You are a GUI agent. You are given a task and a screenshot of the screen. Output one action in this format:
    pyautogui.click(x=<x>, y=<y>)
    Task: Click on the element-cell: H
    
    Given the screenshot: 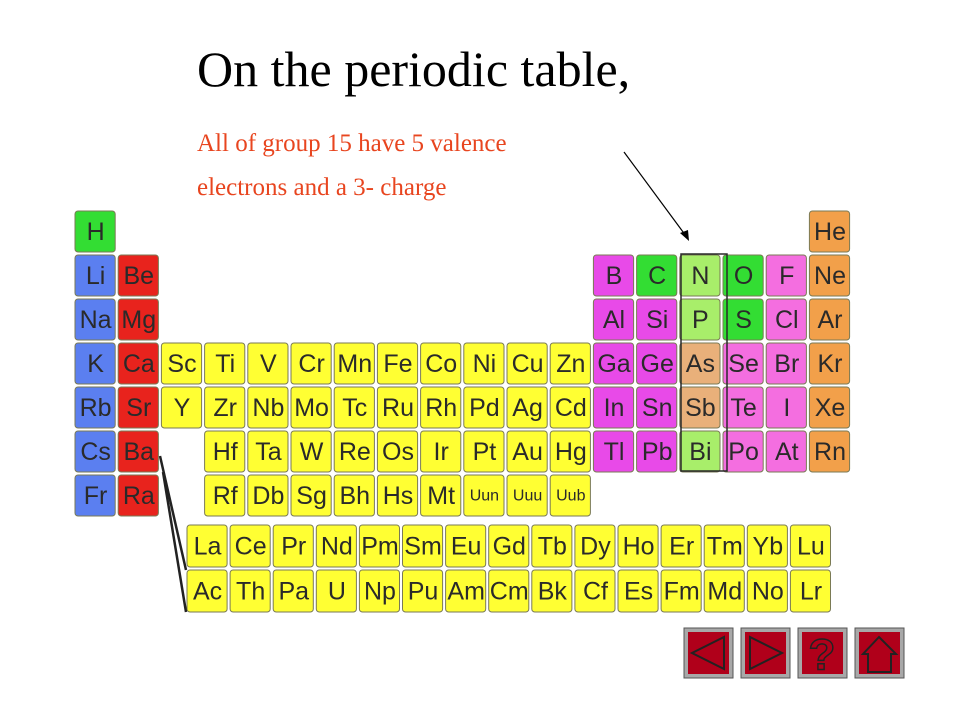 What is the action you would take?
    pyautogui.click(x=95, y=231)
    